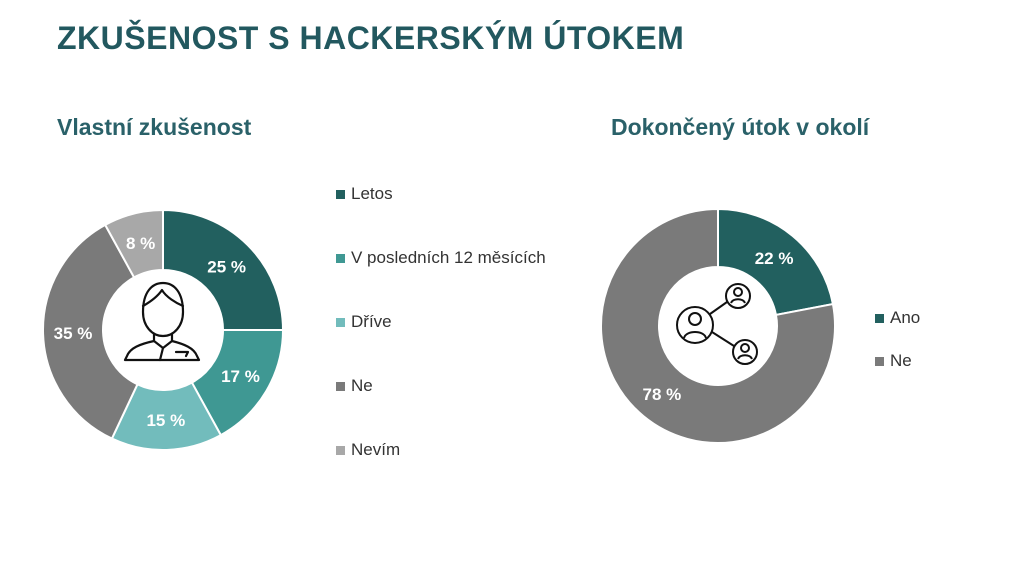 This screenshot has height=562, width=1016. What do you see at coordinates (662, 394) in the screenshot?
I see `slice-label: 78 %` at bounding box center [662, 394].